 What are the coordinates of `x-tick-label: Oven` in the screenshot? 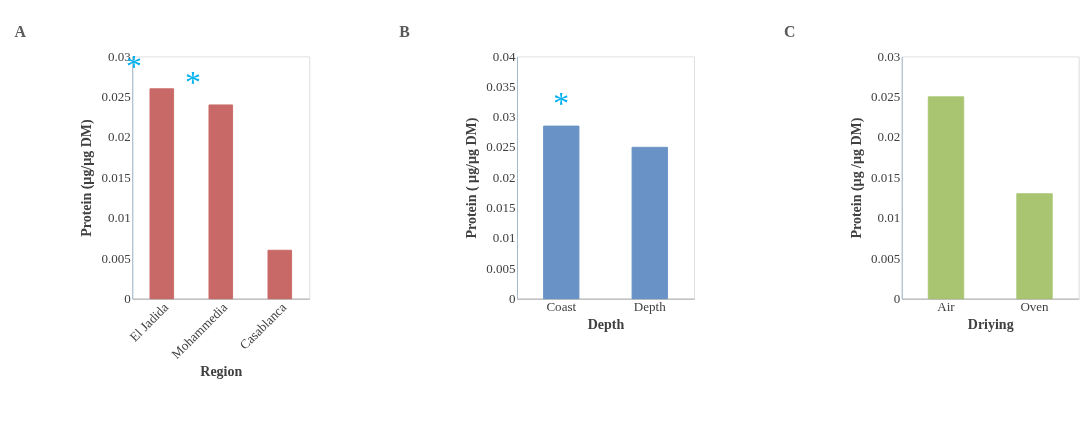 It's located at (1035, 307).